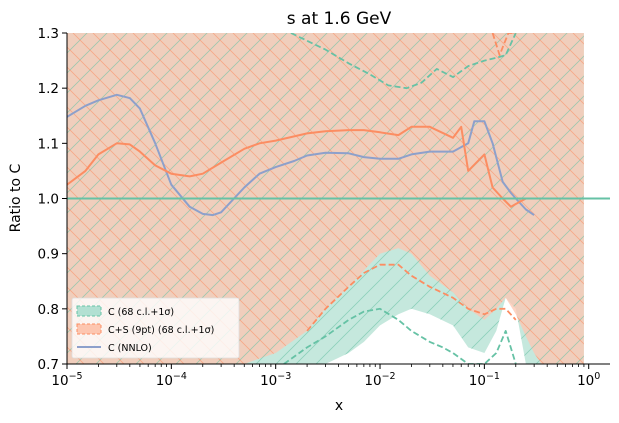  I want to click on x-tick-label: 10⁻⁵, so click(66, 380).